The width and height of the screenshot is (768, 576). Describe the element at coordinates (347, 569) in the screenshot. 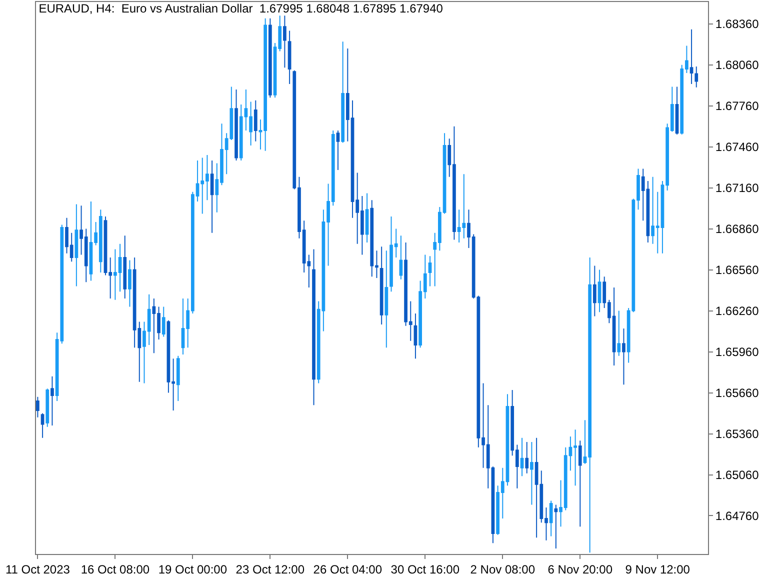

I see `x-tick-label: 26 Oct 04:00` at that location.